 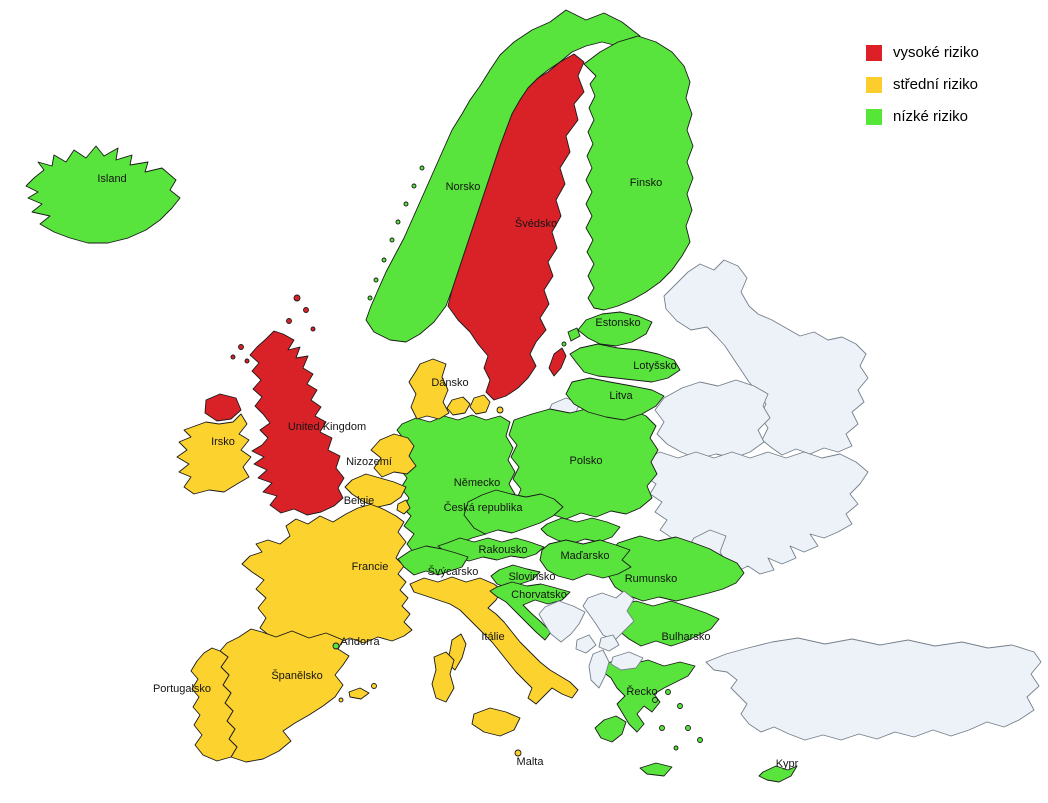 I want to click on country-albania, so click(x=599, y=669).